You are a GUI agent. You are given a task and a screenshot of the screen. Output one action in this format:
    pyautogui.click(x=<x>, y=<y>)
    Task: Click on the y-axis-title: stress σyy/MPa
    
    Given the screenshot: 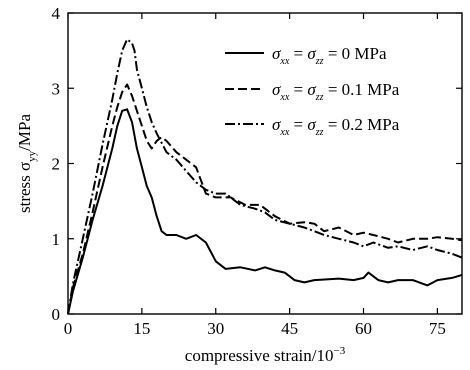 What is the action you would take?
    pyautogui.click(x=26, y=163)
    